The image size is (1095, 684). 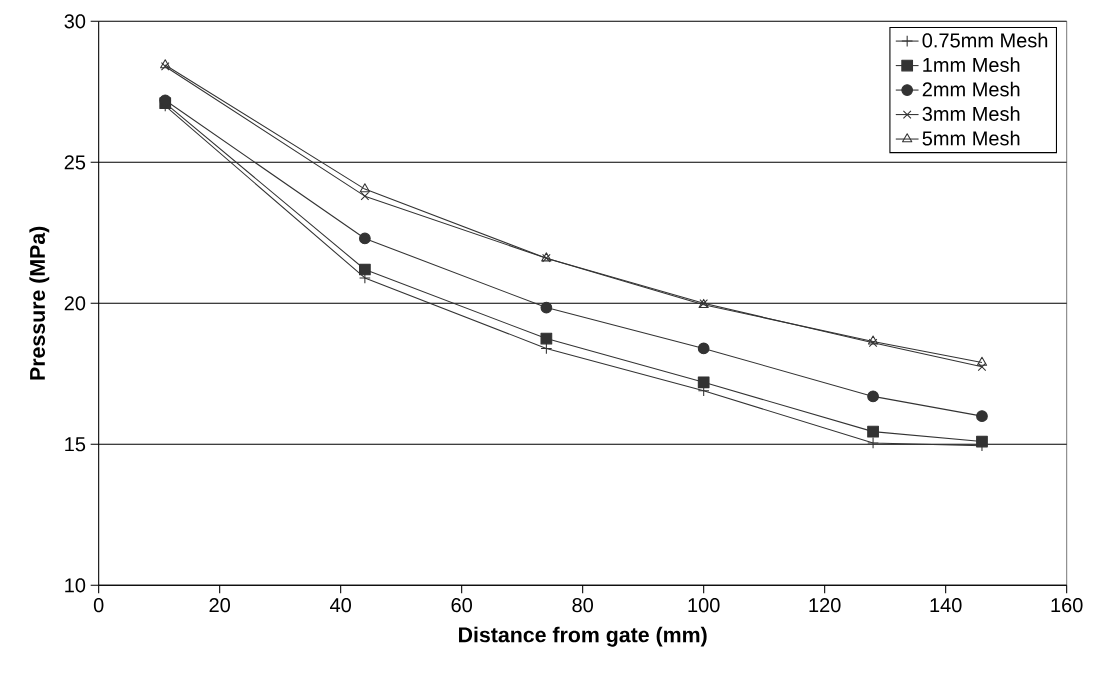 What do you see at coordinates (340, 605) in the screenshot?
I see `x-tick-label: 40` at bounding box center [340, 605].